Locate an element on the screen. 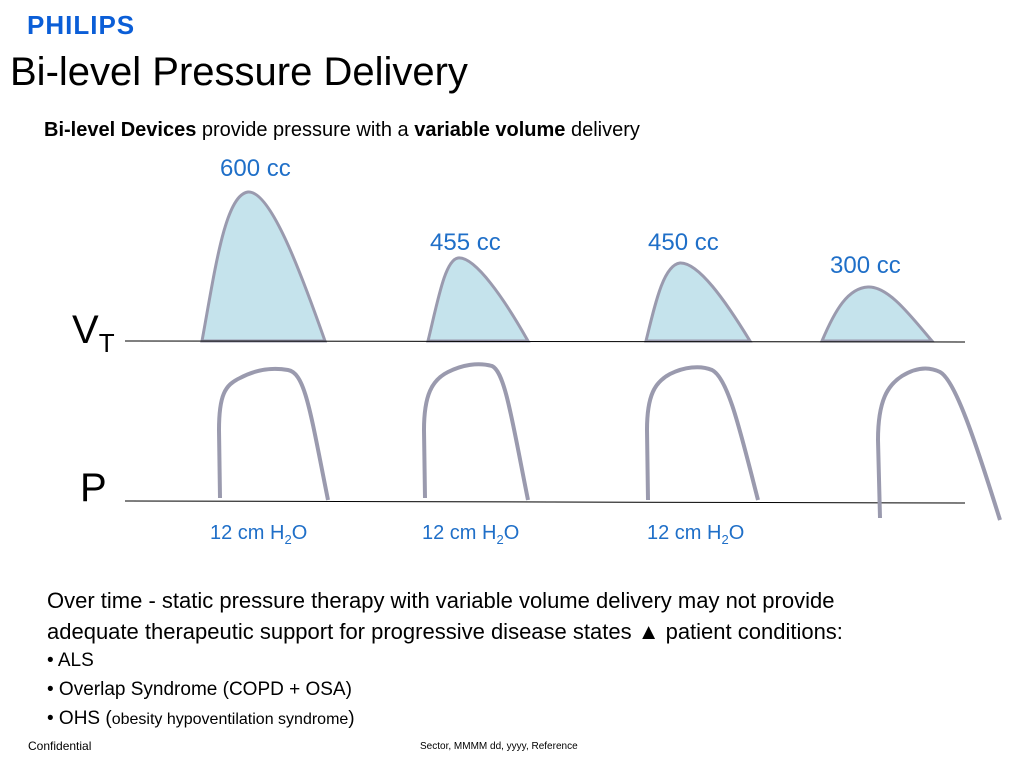  volume-label: 300 cc is located at coordinates (865, 265).